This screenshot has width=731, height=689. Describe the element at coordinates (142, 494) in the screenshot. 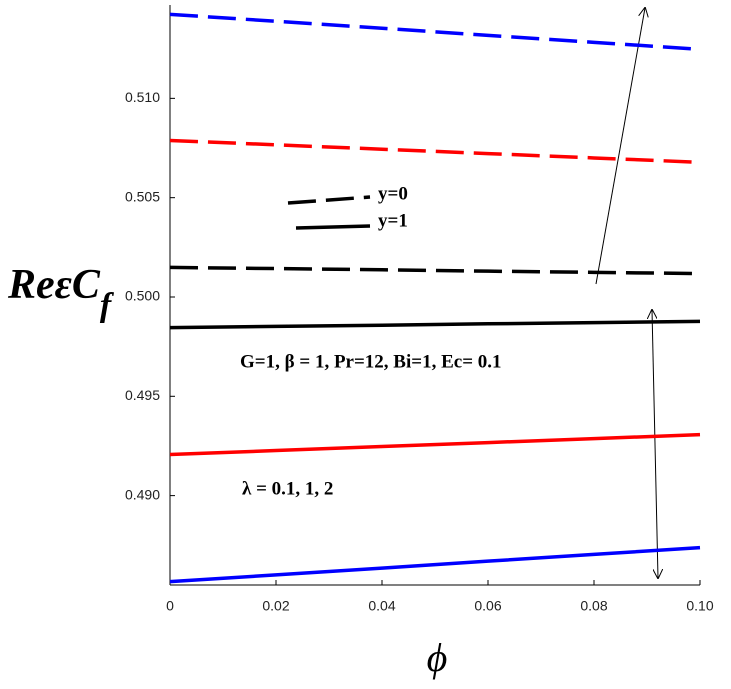

I see `y-tick-label: 0.490` at that location.